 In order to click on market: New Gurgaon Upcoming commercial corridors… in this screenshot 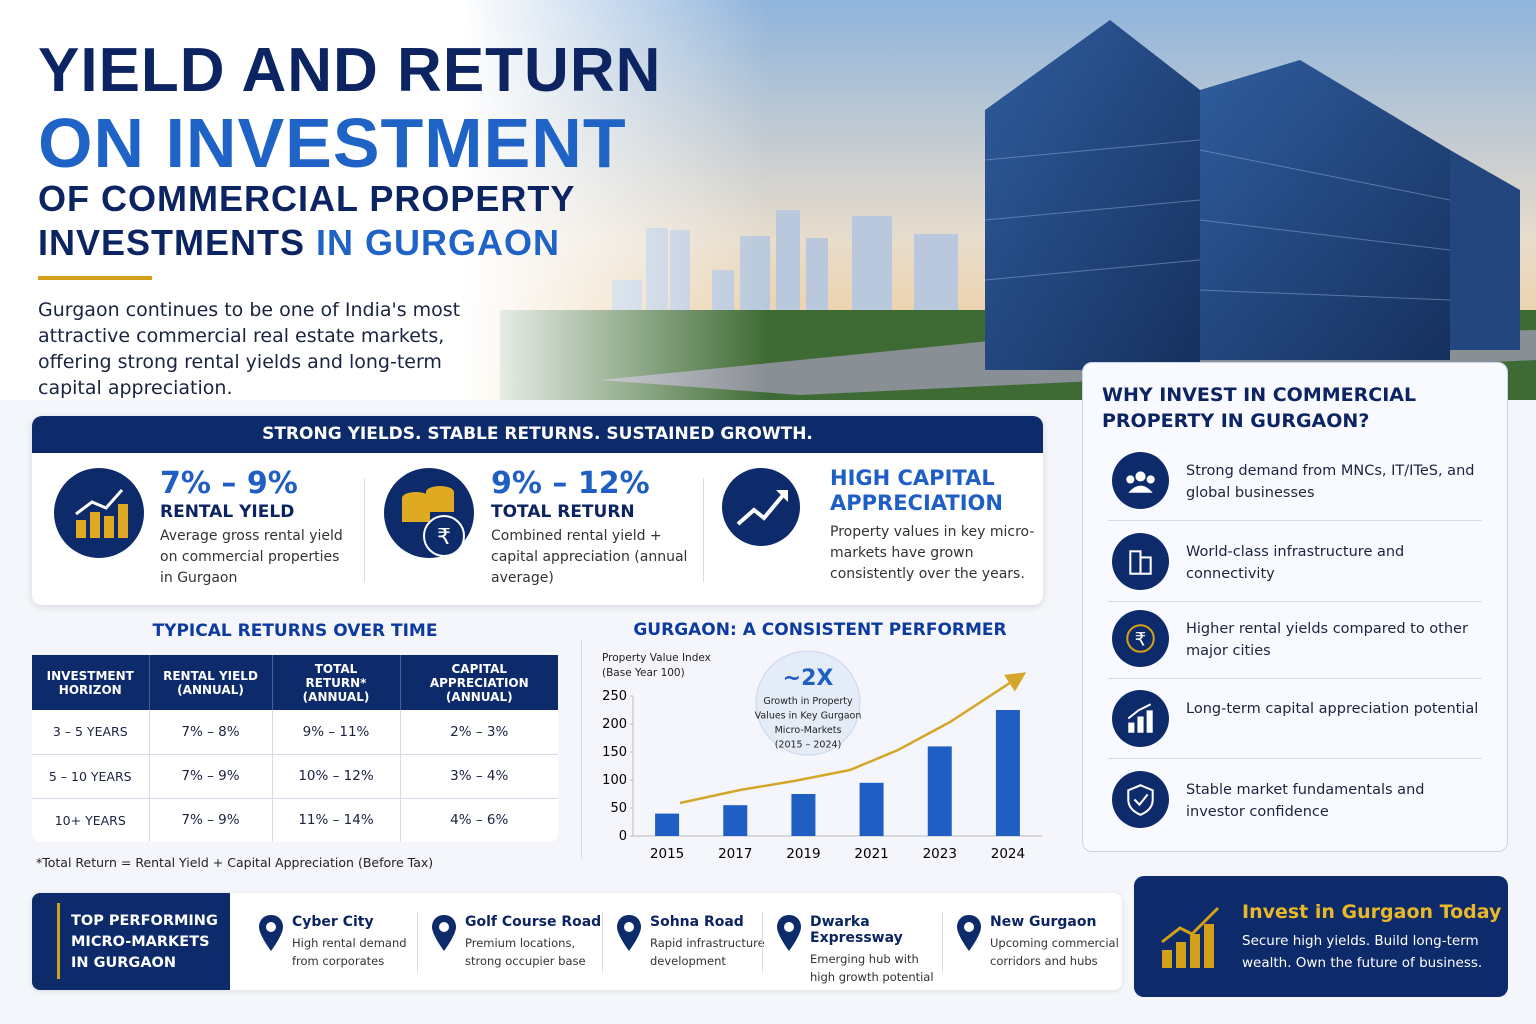, I will do `click(1055, 942)`.